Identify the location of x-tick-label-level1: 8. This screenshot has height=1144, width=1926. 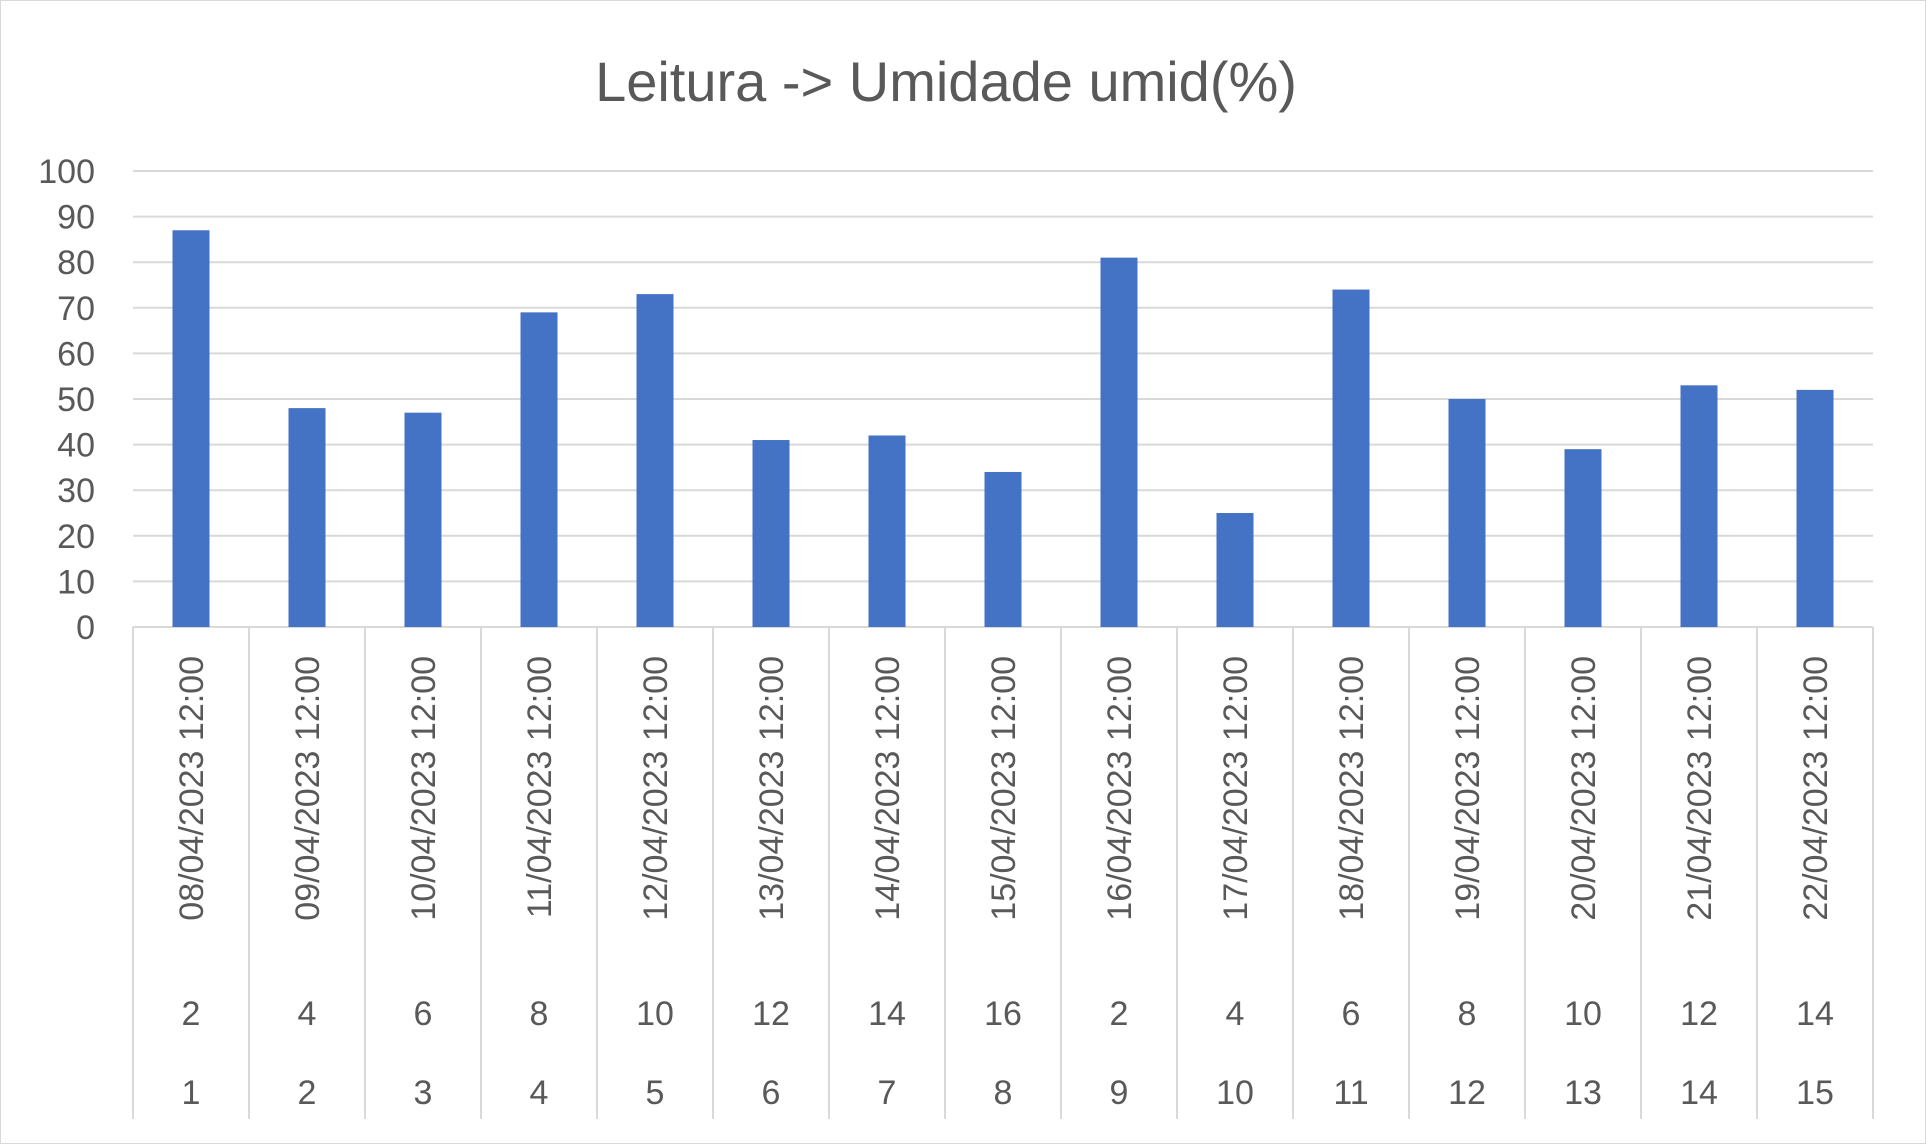
(1003, 1093).